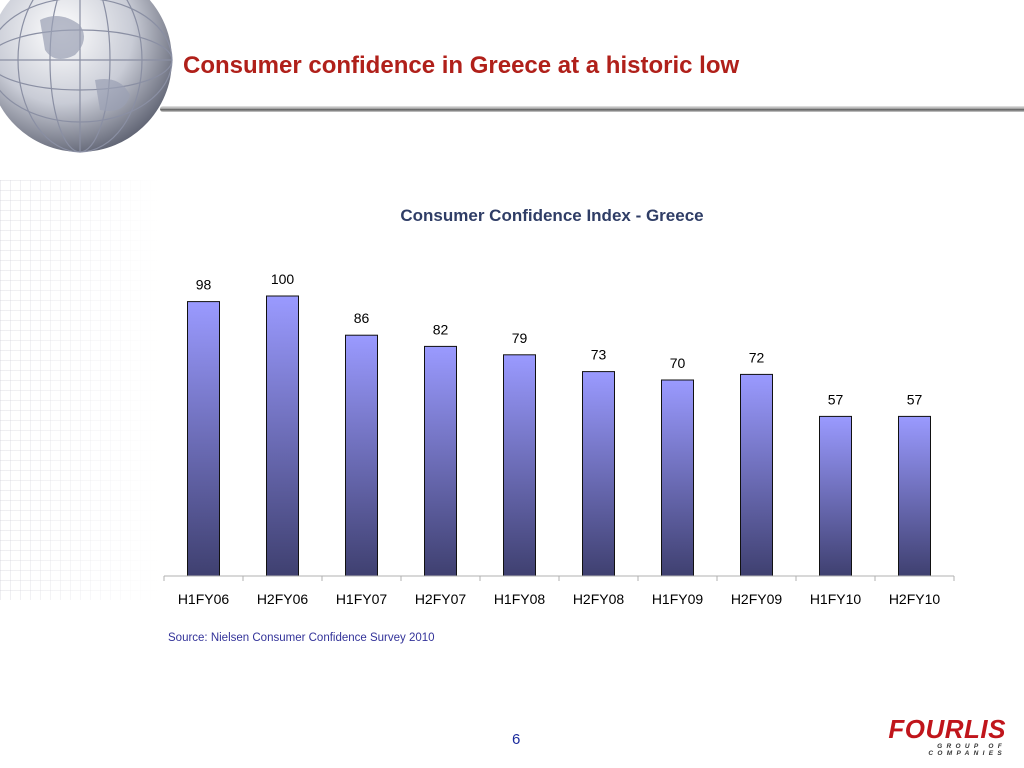  What do you see at coordinates (519, 465) in the screenshot?
I see `bar-H1FY08` at bounding box center [519, 465].